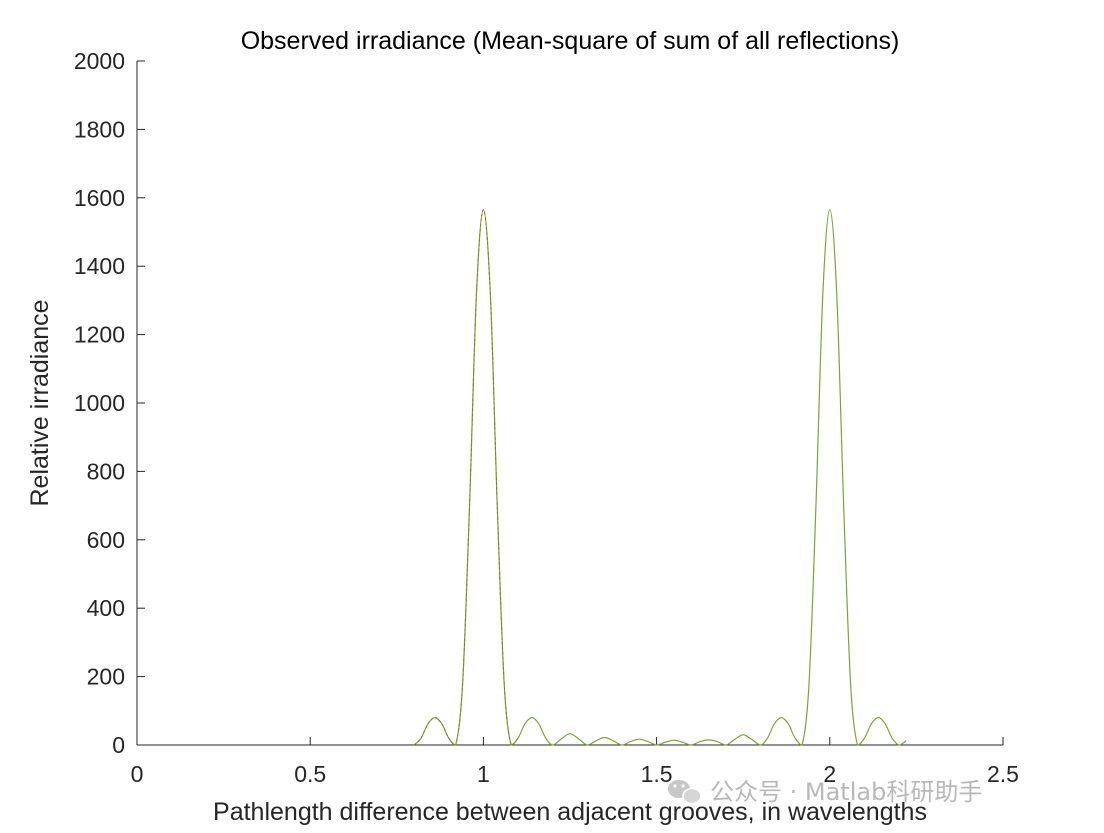  What do you see at coordinates (310, 774) in the screenshot?
I see `x-tick-label: 0.5` at bounding box center [310, 774].